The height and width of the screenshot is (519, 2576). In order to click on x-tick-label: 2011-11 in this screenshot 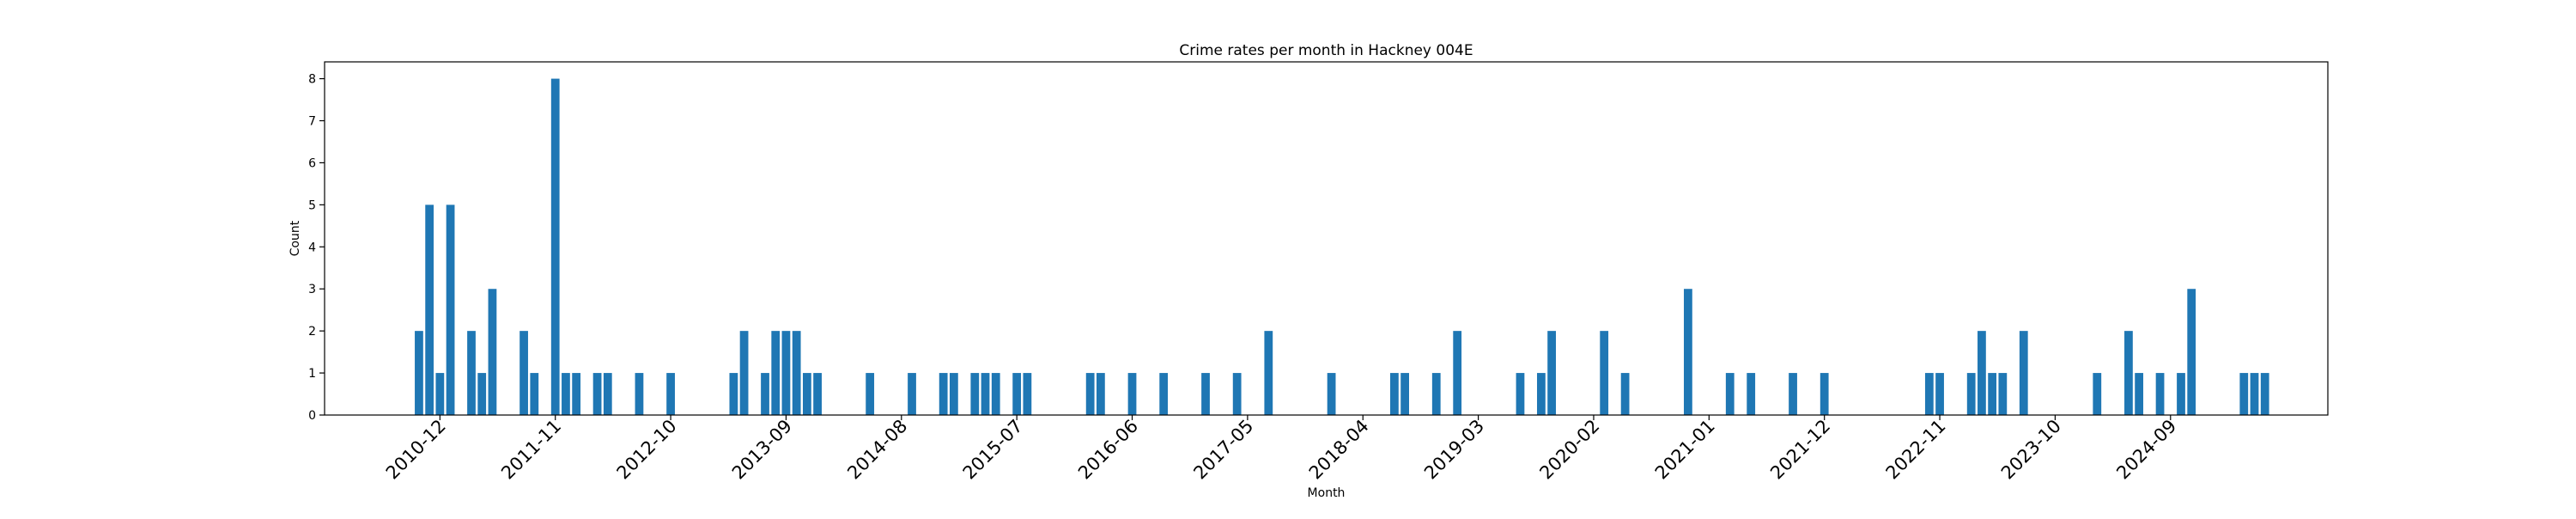, I will do `click(531, 450)`.